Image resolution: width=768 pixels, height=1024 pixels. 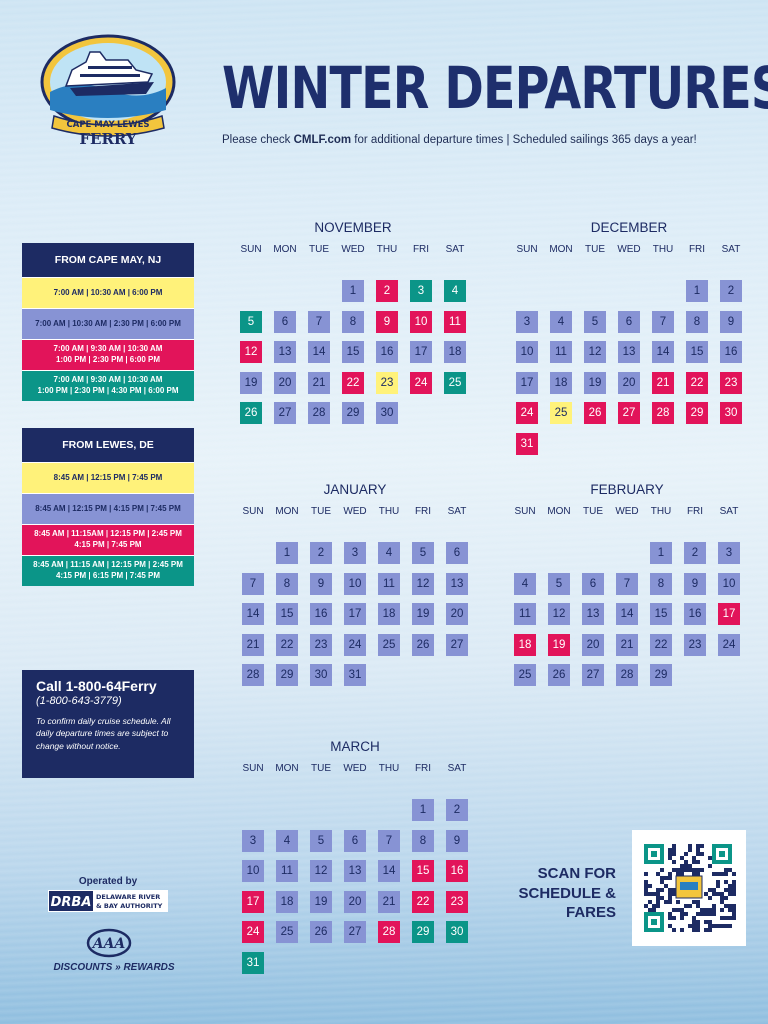 I want to click on day-cell: 25, so click(x=389, y=644).